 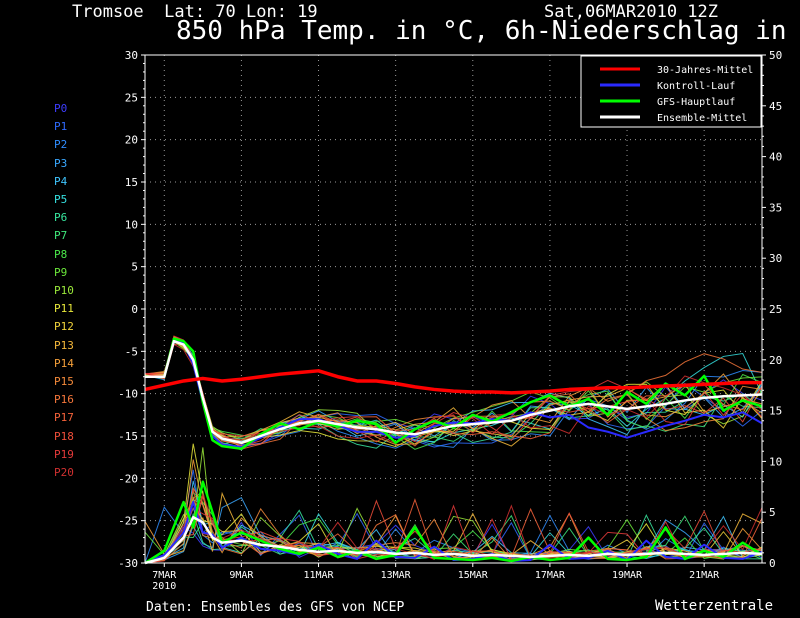 I want to click on gfs-precip-line, so click(x=453, y=522).